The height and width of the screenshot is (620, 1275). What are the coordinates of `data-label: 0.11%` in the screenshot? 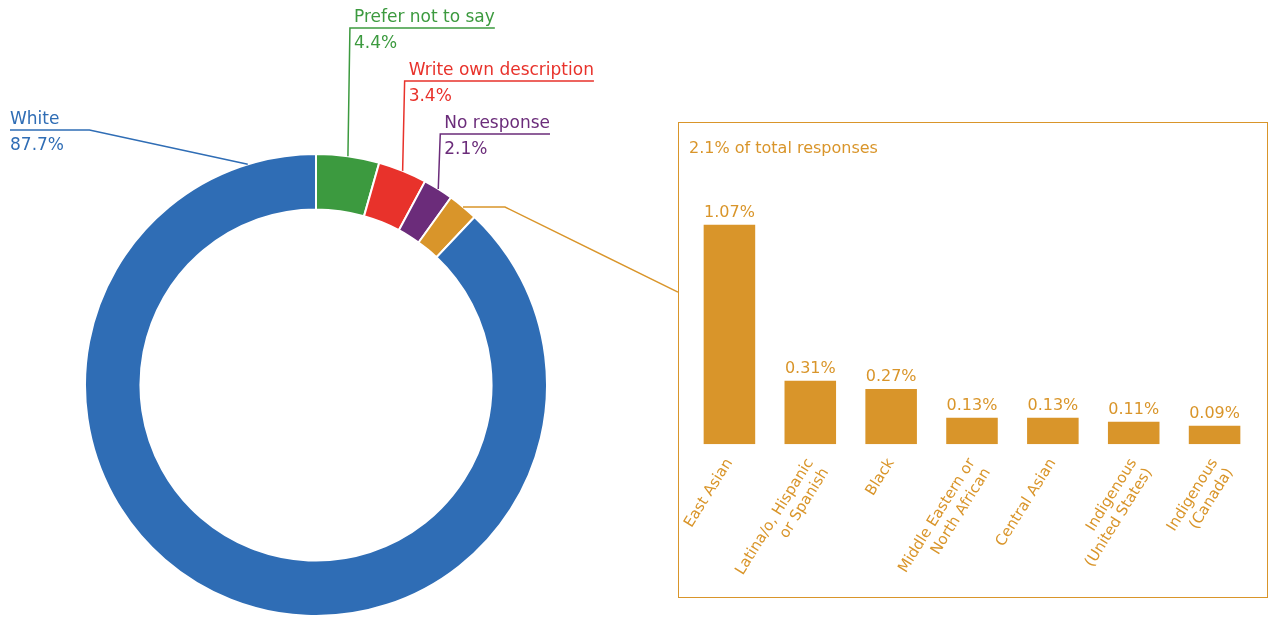 It's located at (1134, 408).